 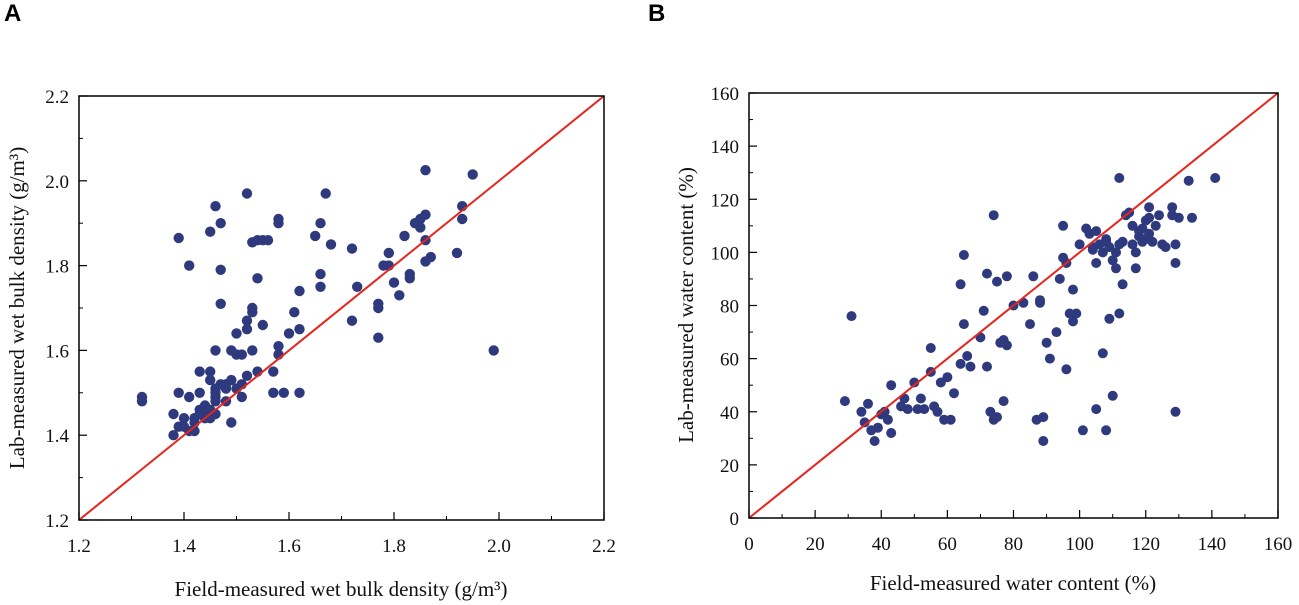 I want to click on chart-a-x-tick-label: 2.0, so click(x=499, y=546).